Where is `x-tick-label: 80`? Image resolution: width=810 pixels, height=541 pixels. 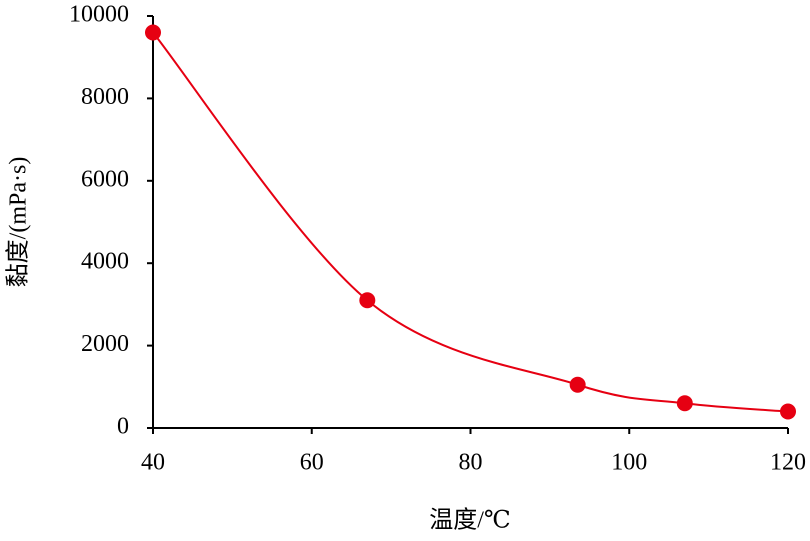 x-tick-label: 80 is located at coordinates (471, 463).